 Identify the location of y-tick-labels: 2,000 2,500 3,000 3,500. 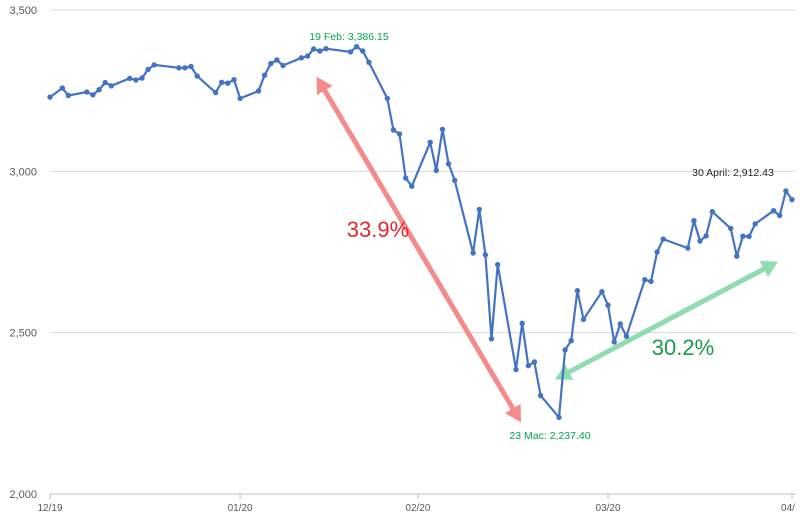
(23, 253).